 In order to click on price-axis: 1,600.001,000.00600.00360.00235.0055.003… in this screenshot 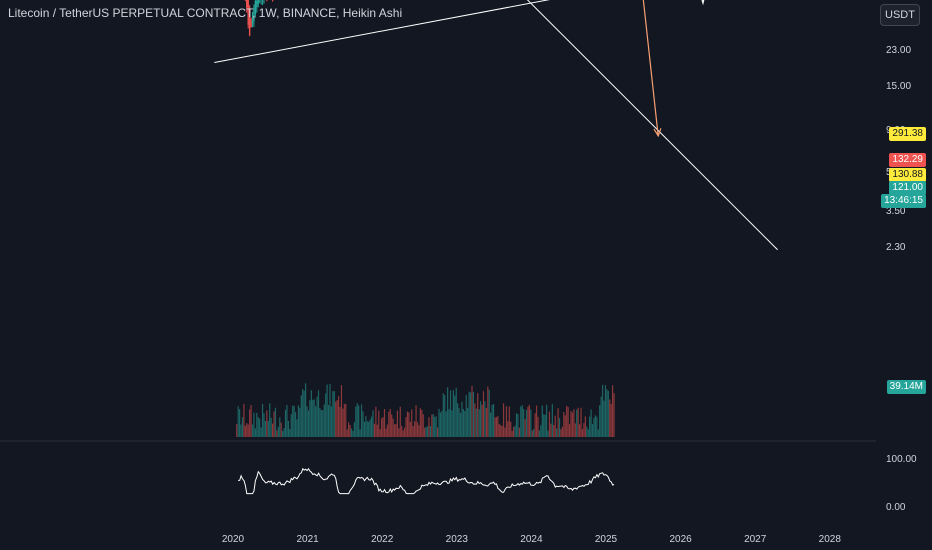, I will do `click(904, 265)`.